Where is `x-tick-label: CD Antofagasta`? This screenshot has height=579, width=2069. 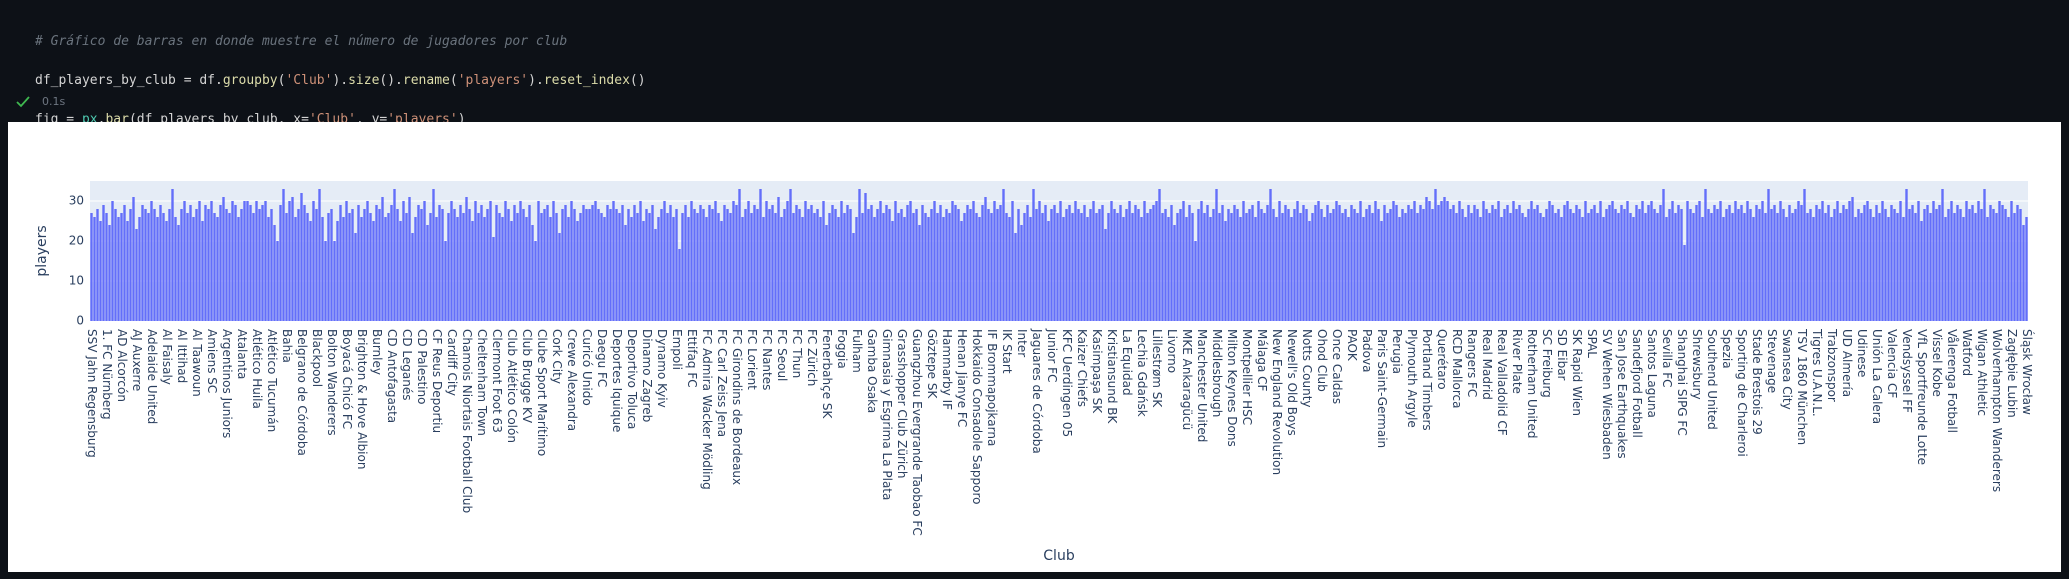
x-tick-label: CD Antofagasta is located at coordinates (392, 376).